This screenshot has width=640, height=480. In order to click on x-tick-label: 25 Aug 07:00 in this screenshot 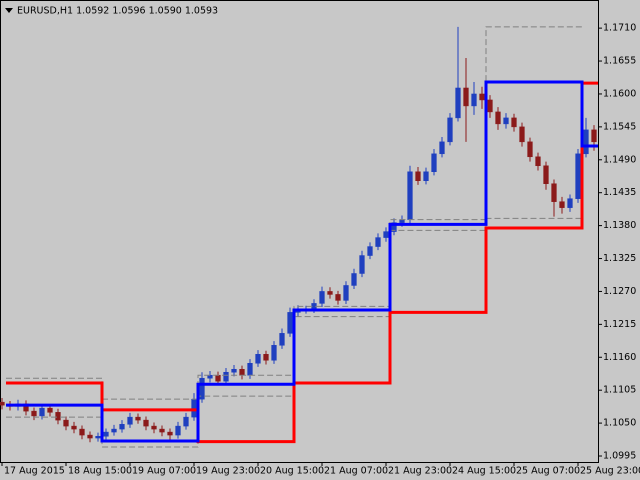, I will do `click(548, 471)`.